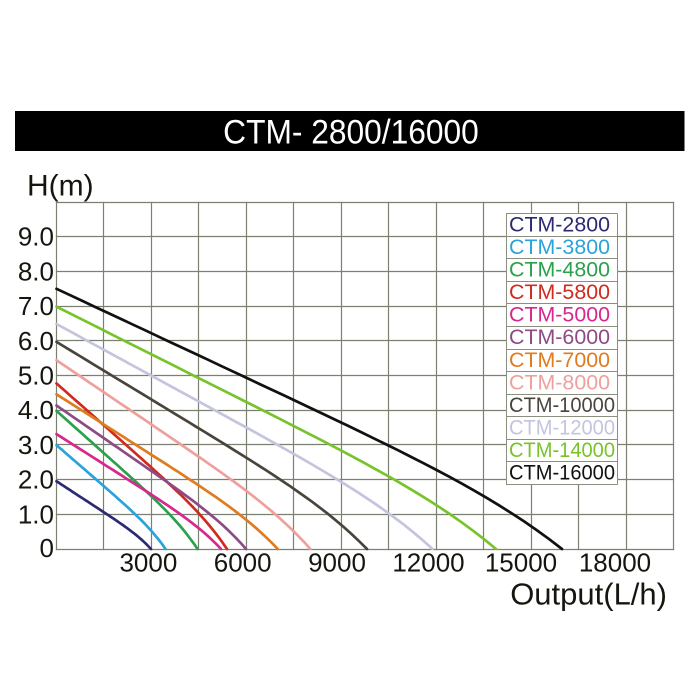  What do you see at coordinates (615, 563) in the screenshot?
I see `svg-text: 18000` at bounding box center [615, 563].